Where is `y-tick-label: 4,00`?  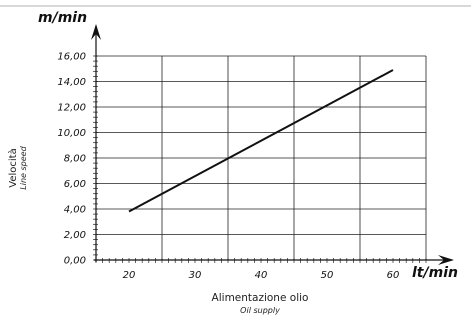
y-tick-label: 4,00 is located at coordinates (75, 210).